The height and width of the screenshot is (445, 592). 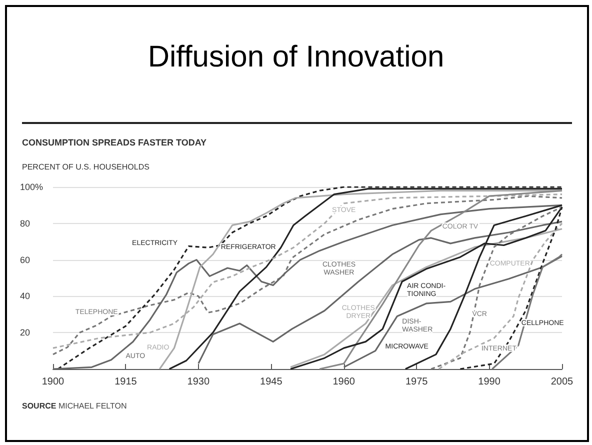 What do you see at coordinates (32, 187) in the screenshot?
I see `y-tick-label: 100%` at bounding box center [32, 187].